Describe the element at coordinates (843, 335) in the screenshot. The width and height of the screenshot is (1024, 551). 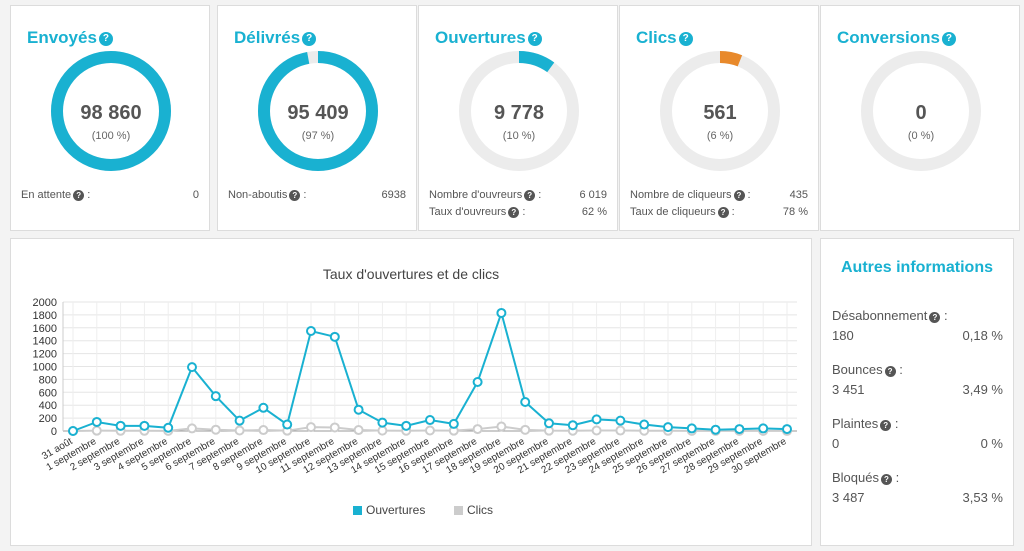
I see `info-count: 180` at that location.